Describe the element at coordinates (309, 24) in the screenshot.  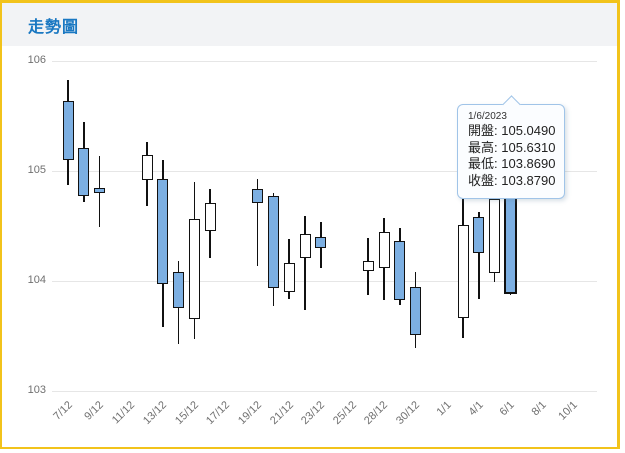
I see `panel-header: 走勢圖` at that location.